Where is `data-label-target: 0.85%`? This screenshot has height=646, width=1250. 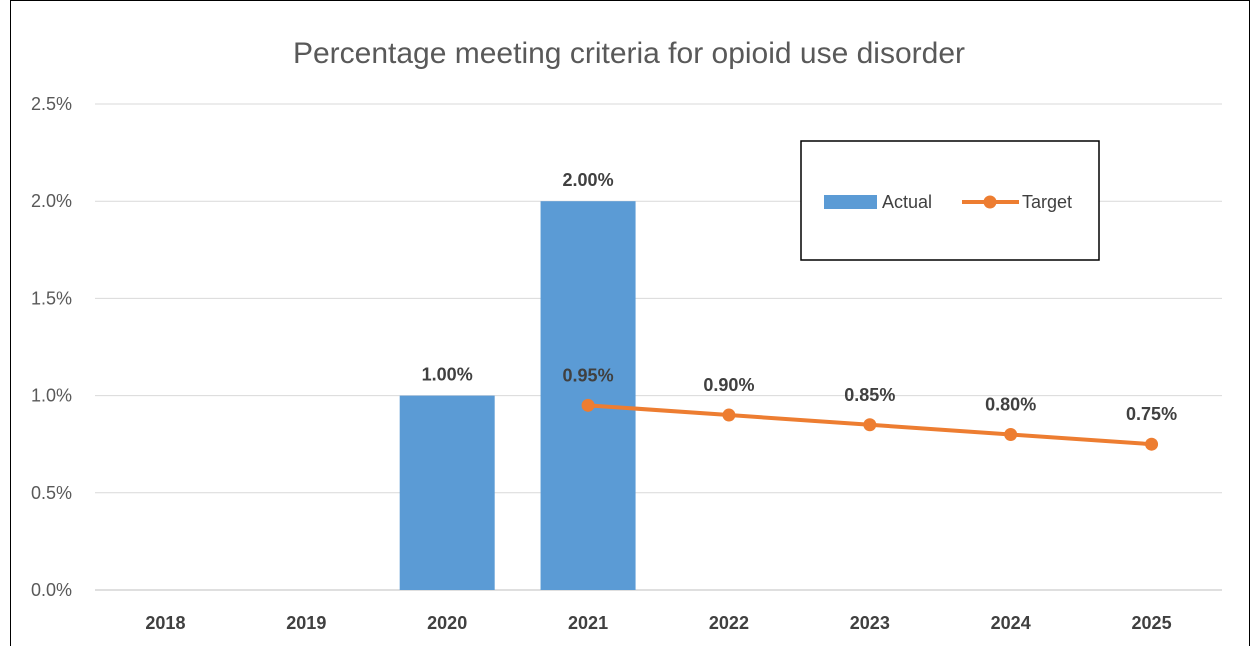 data-label-target: 0.85% is located at coordinates (869, 395).